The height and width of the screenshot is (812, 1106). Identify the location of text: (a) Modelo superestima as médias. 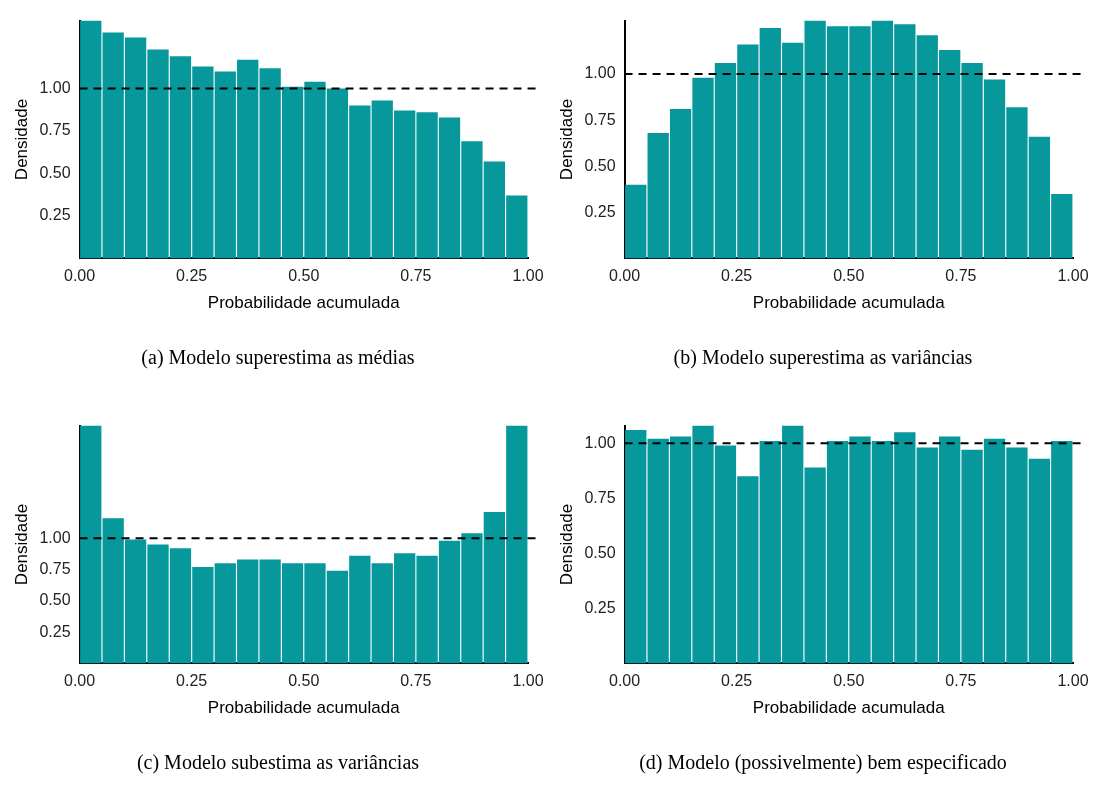
(278, 357).